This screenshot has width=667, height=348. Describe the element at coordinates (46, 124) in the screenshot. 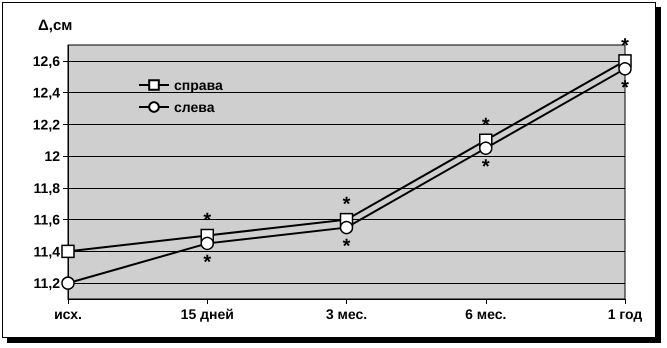

I see `y-tick-label: 12,2` at that location.